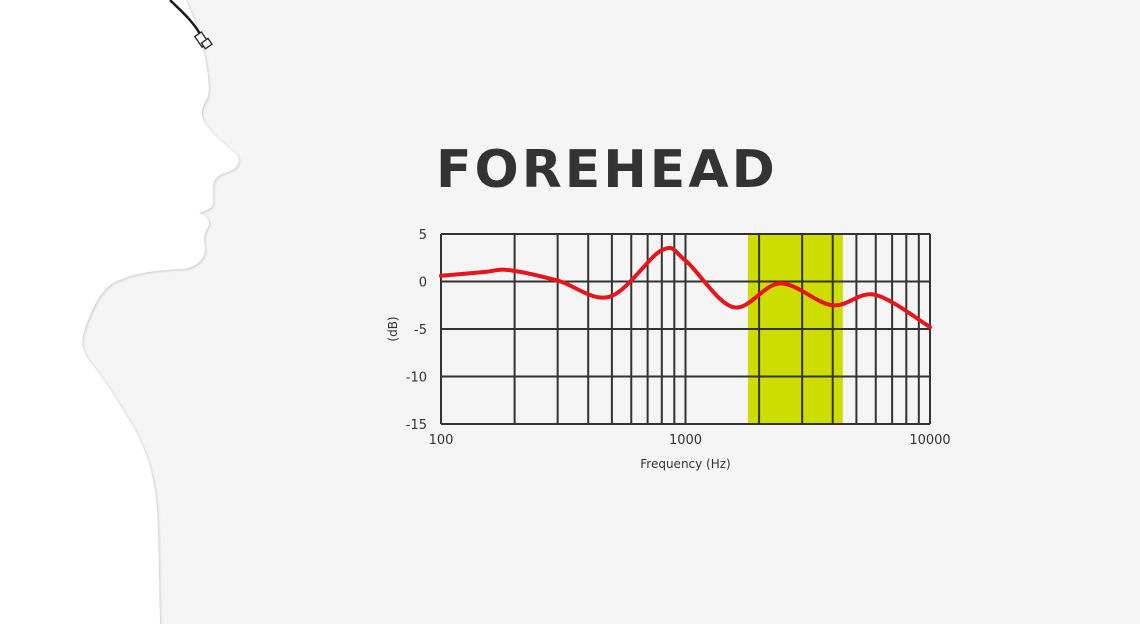 The width and height of the screenshot is (1140, 624). What do you see at coordinates (685, 464) in the screenshot?
I see `x-axis-label: Frequency (Hz)` at bounding box center [685, 464].